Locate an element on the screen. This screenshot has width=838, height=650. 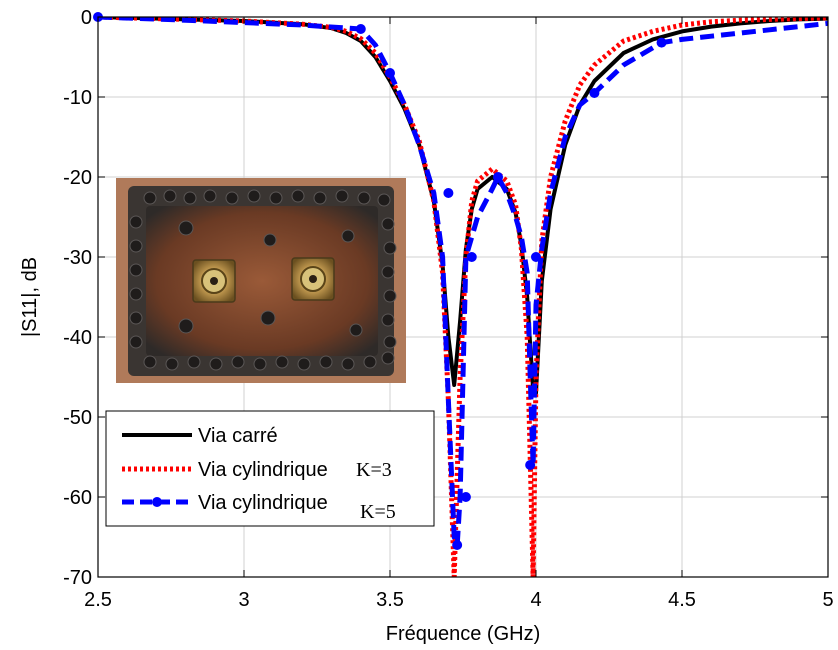
legend-k5: K=5 is located at coordinates (378, 512).